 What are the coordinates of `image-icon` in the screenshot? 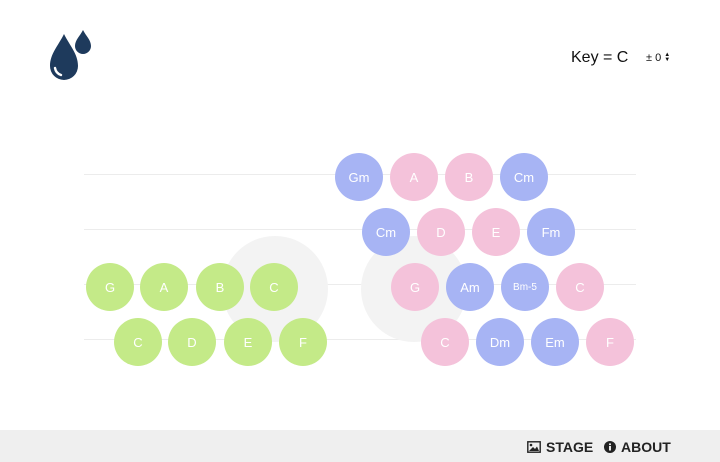 It's located at (534, 447).